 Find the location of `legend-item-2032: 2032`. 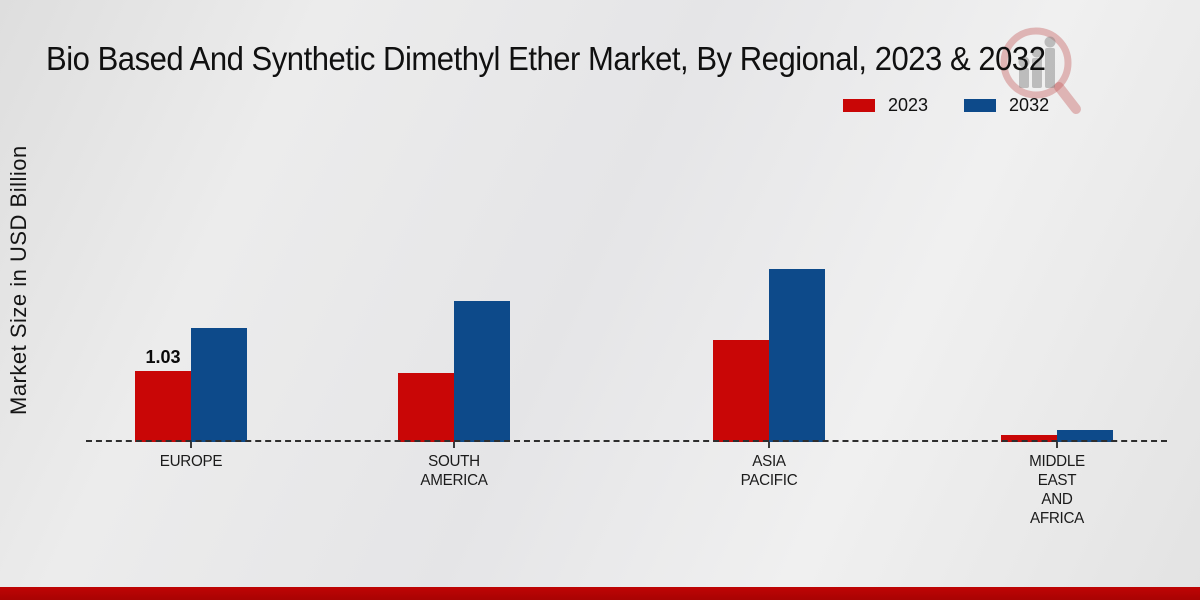

legend-item-2032: 2032 is located at coordinates (1006, 105).